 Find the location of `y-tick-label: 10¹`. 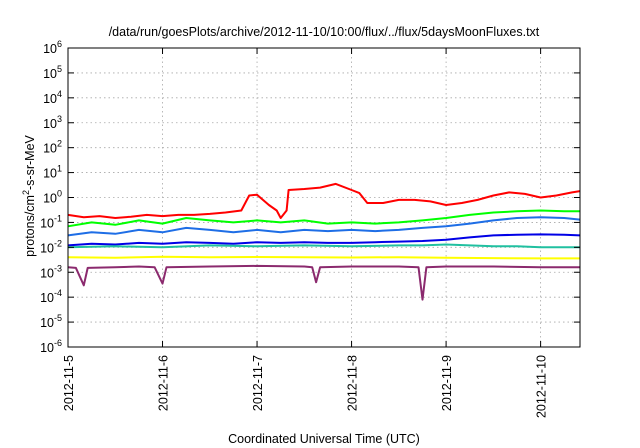

y-tick-label: 10¹ is located at coordinates (52, 172).